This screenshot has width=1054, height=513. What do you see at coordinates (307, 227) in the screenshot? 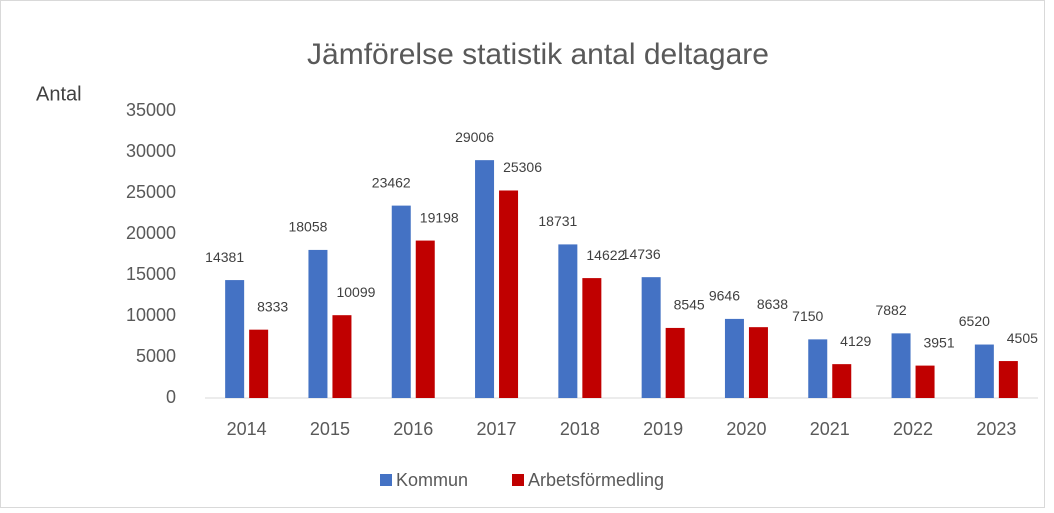
I see `data-label: 18058` at bounding box center [307, 227].